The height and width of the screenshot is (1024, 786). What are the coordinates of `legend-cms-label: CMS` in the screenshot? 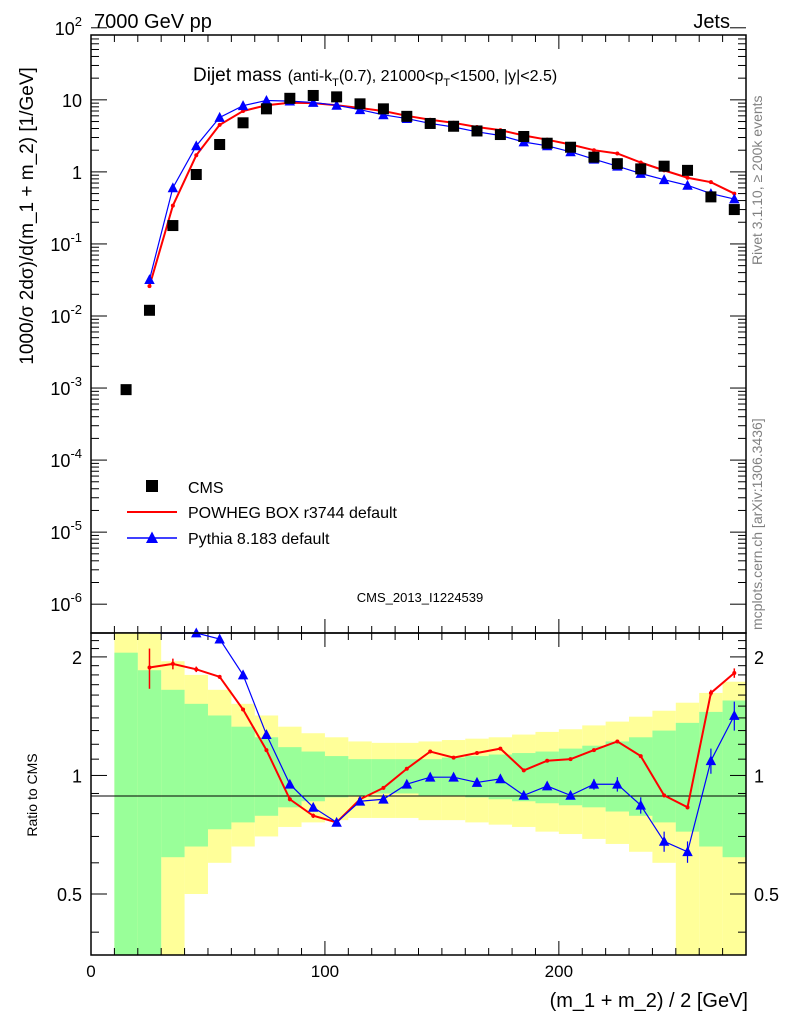 It's located at (206, 488).